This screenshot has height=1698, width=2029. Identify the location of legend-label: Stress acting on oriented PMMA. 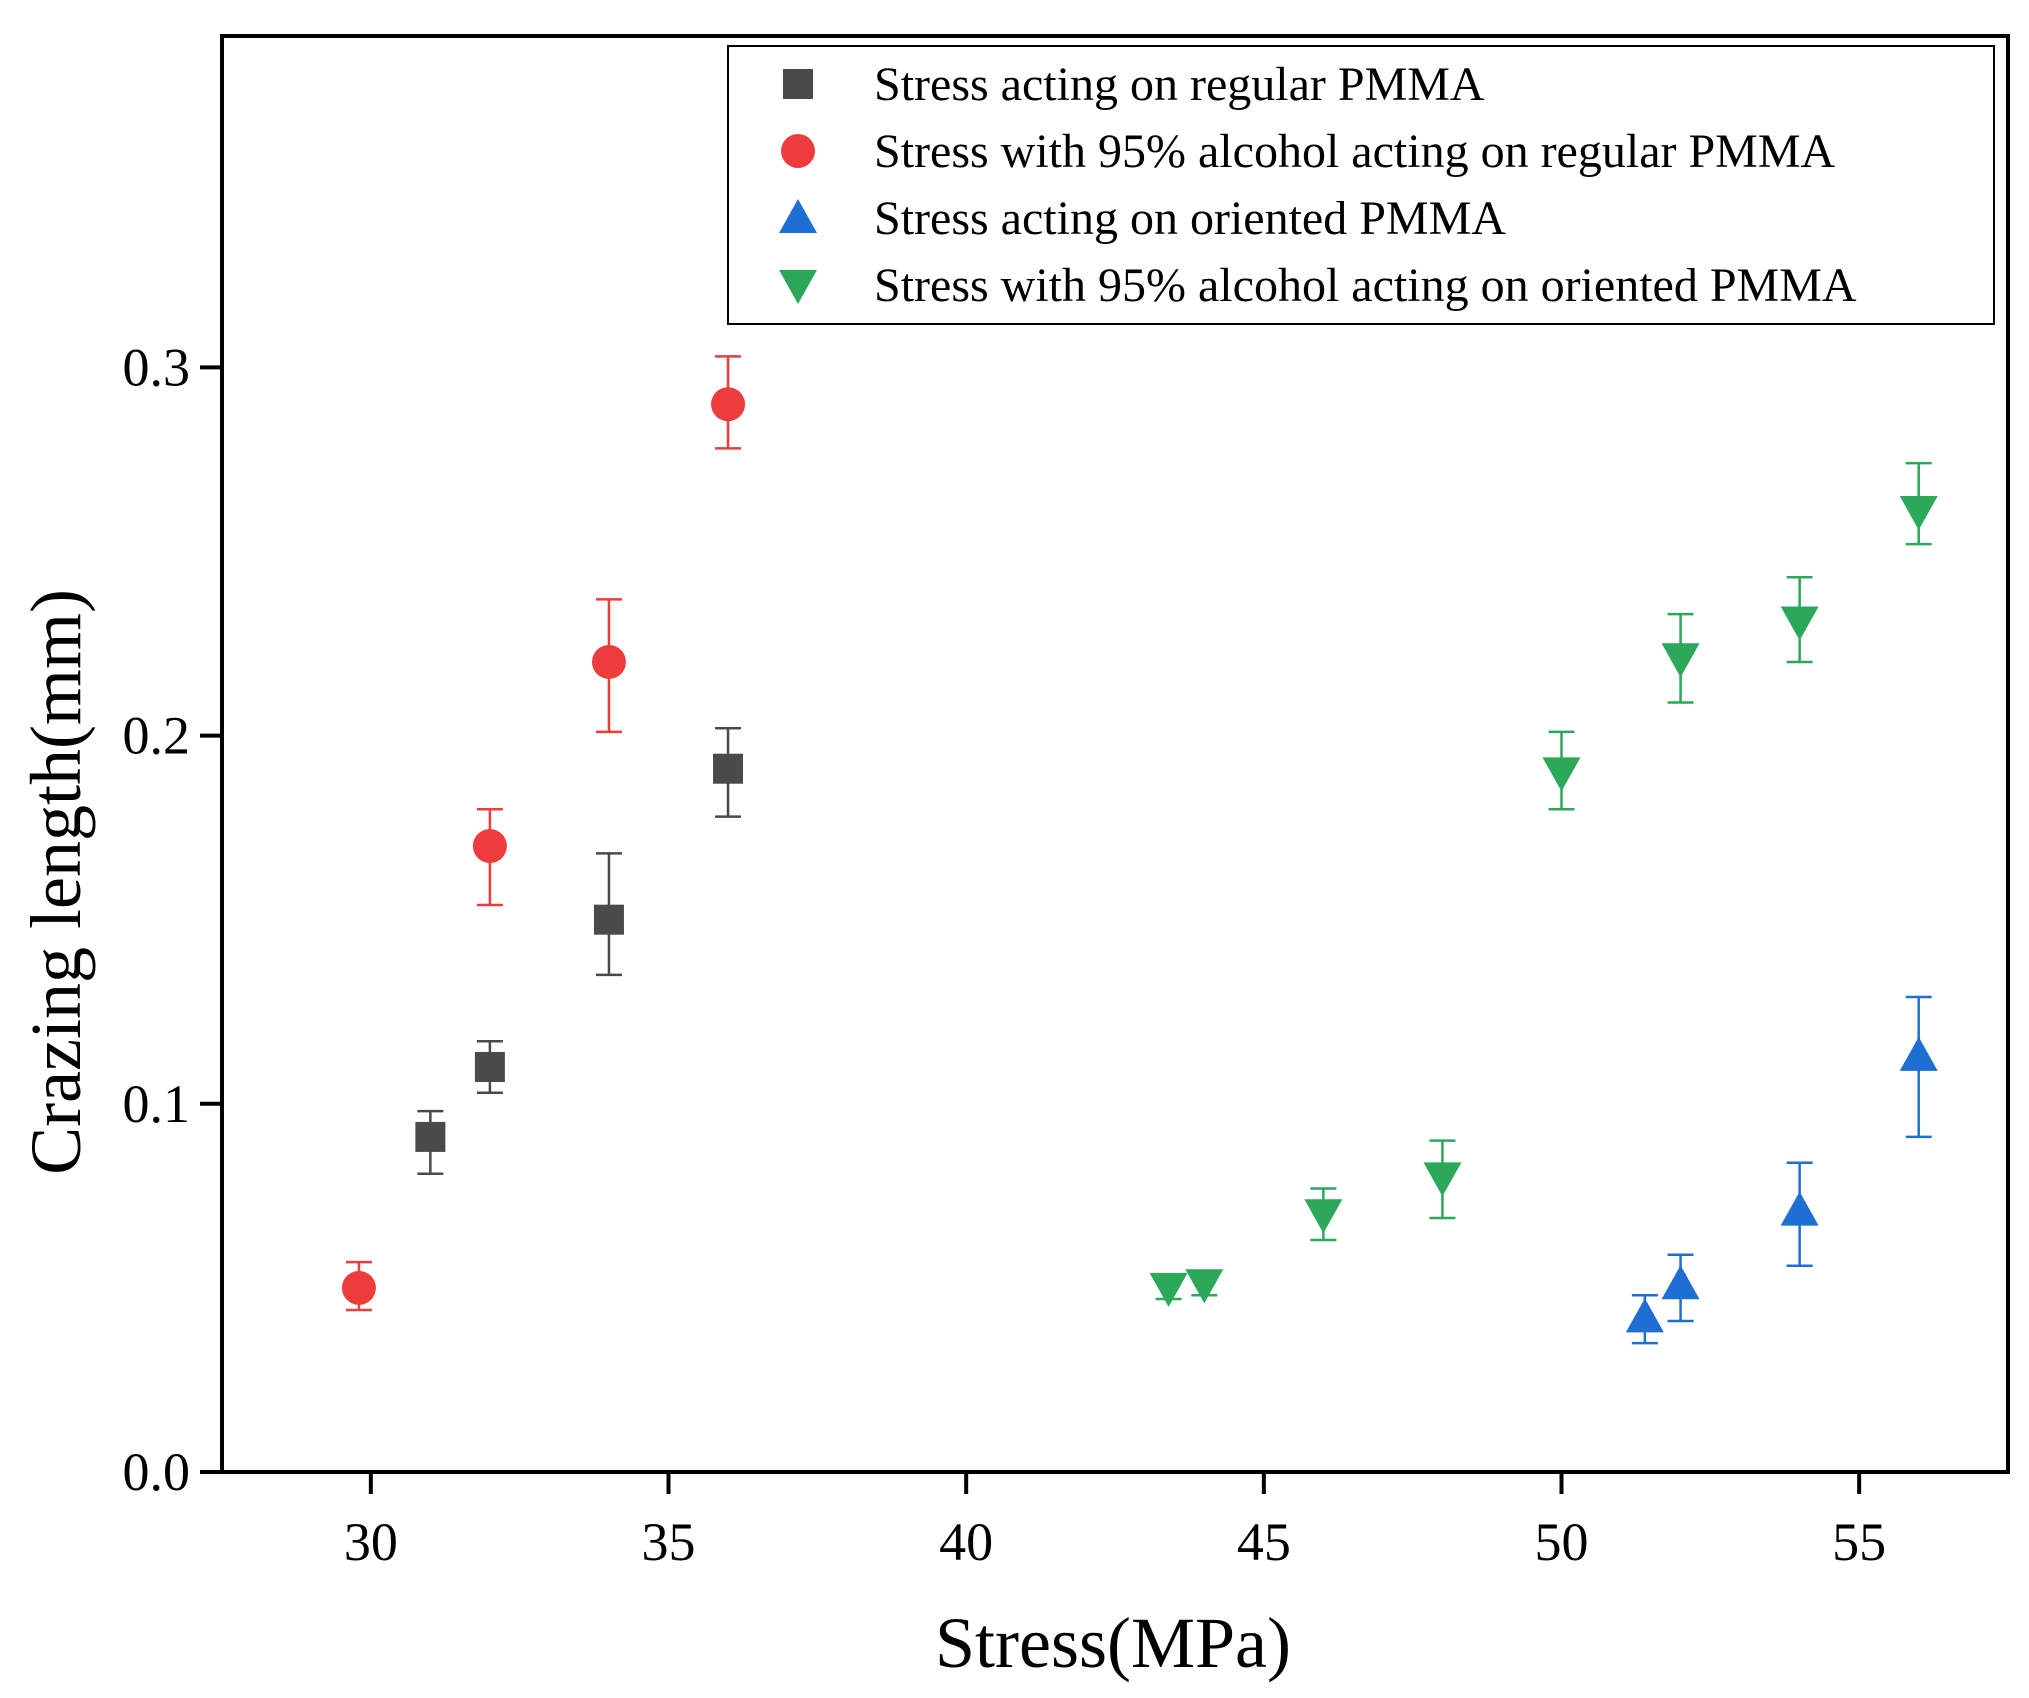
(1190, 218).